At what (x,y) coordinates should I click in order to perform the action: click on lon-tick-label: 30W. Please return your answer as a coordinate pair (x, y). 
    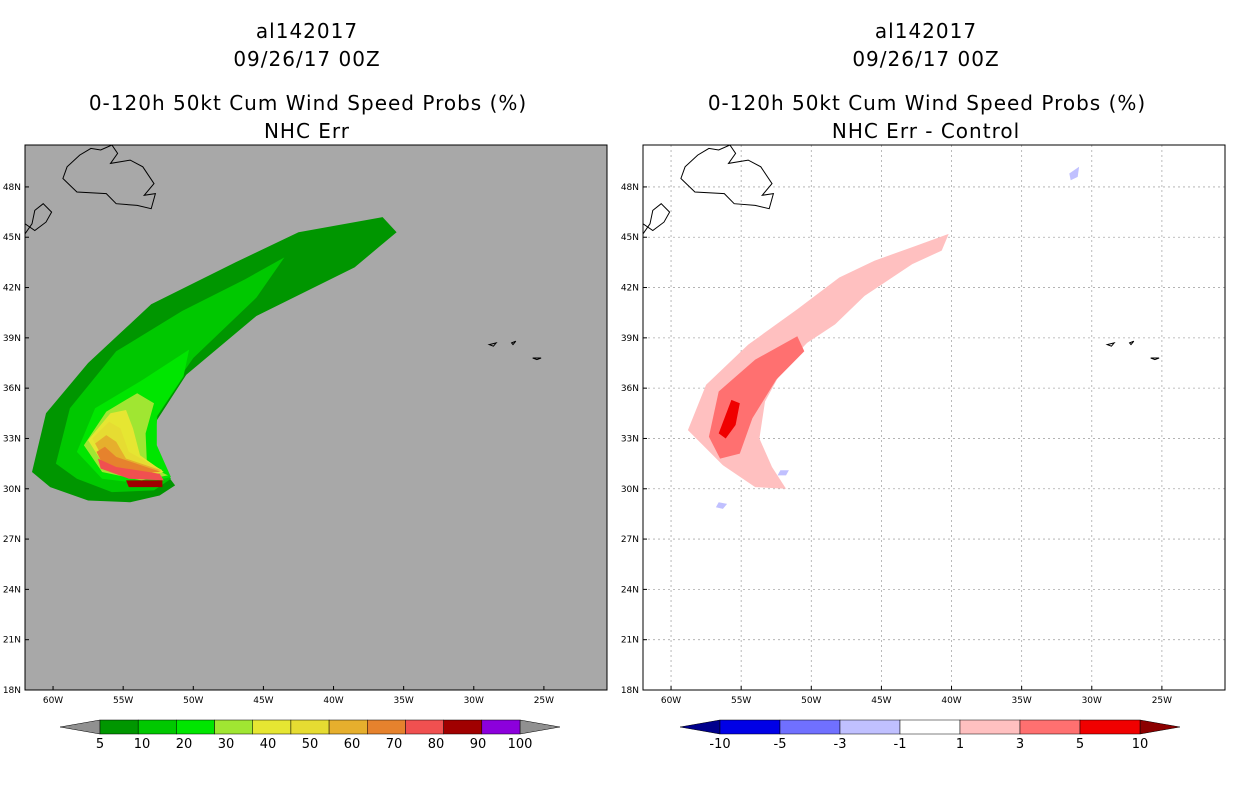
    Looking at the image, I should click on (474, 701).